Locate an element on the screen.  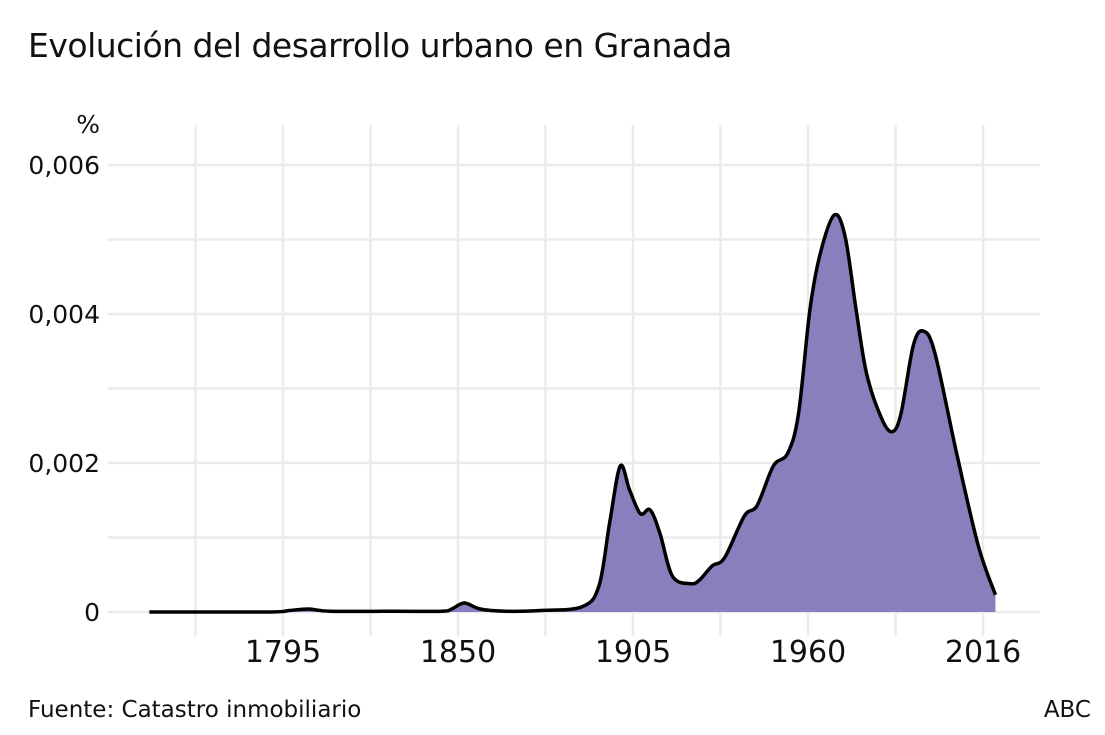
x-tick-labels: 1795 1850 1905 1960 2016 is located at coordinates (633, 652).